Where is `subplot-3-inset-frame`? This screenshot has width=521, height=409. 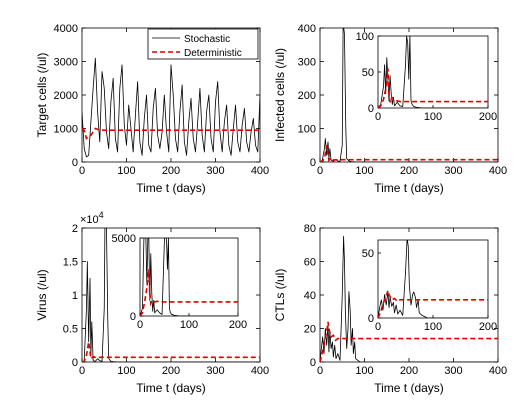 subplot-3-inset-frame is located at coordinates (189, 277).